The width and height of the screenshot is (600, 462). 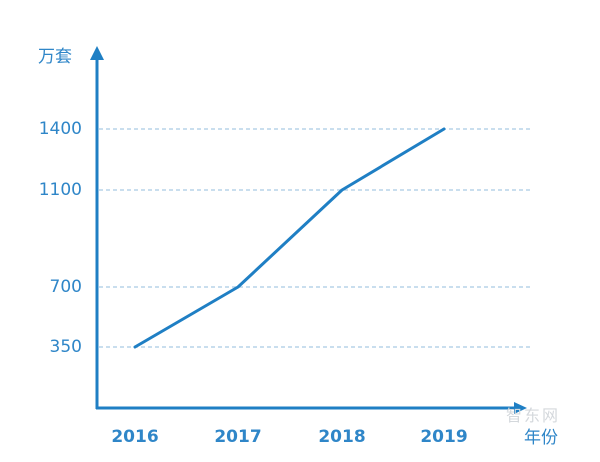 I want to click on y-tick-label-1100: 1100, so click(x=60, y=190).